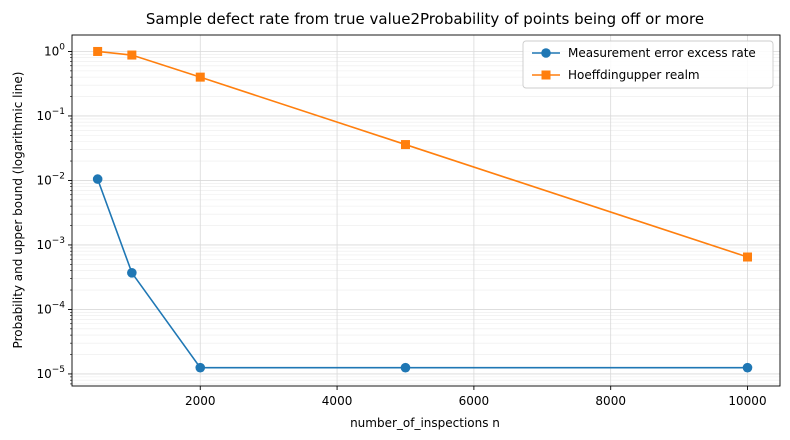 Image resolution: width=790 pixels, height=440 pixels. I want to click on x-tick-label: 10000, so click(747, 401).